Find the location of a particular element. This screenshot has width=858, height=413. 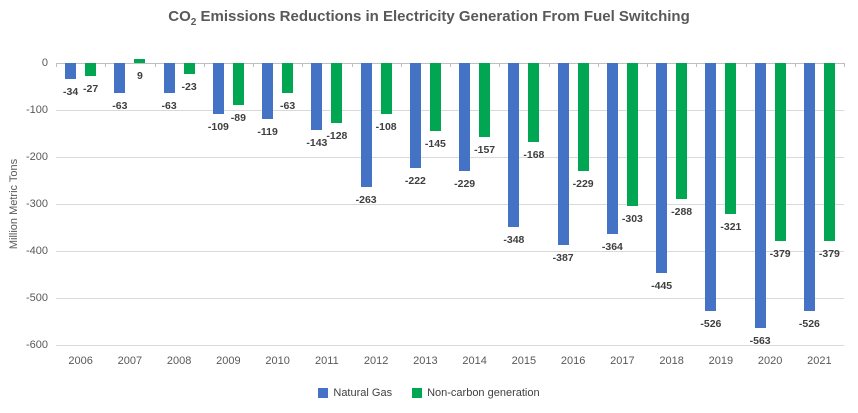

data-label: -119 is located at coordinates (267, 132).